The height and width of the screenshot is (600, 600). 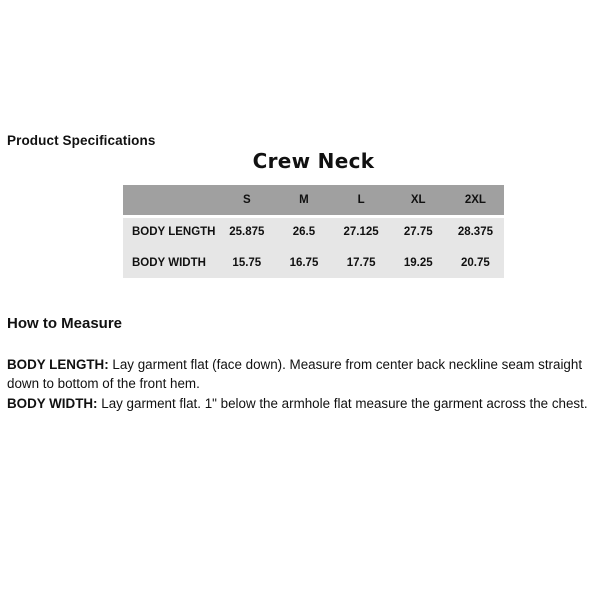 What do you see at coordinates (475, 201) in the screenshot?
I see `size-col-header-2xl: 2XL` at bounding box center [475, 201].